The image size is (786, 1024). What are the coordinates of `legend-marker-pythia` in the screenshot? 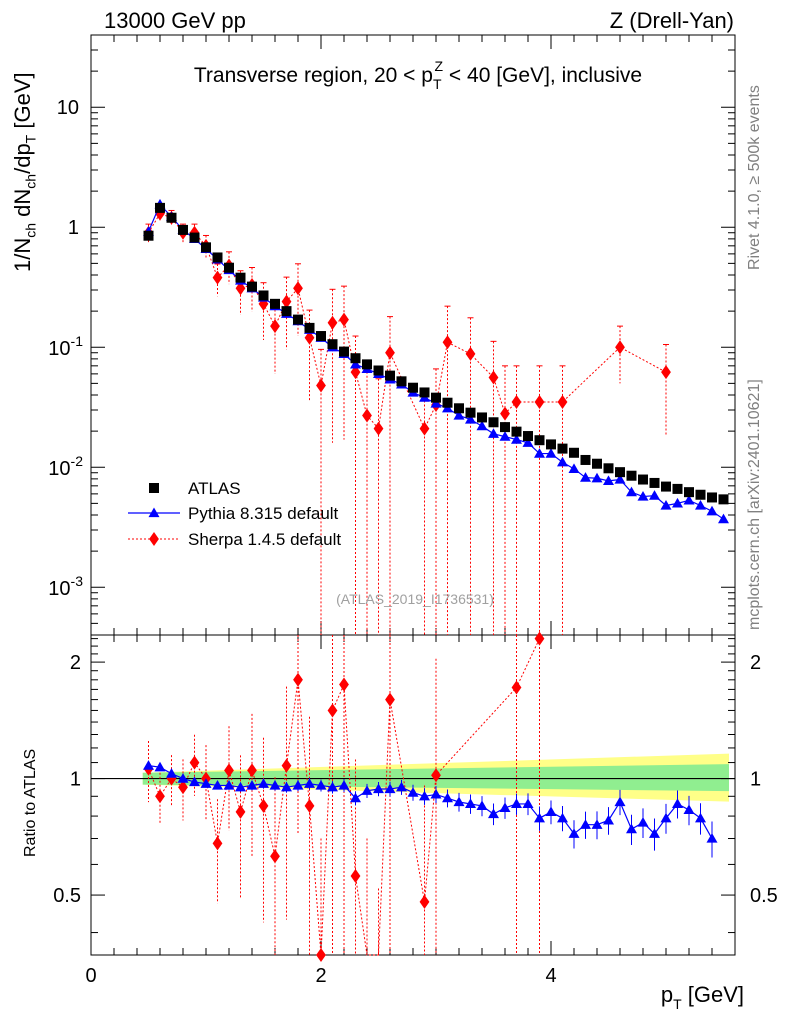 It's located at (154, 512).